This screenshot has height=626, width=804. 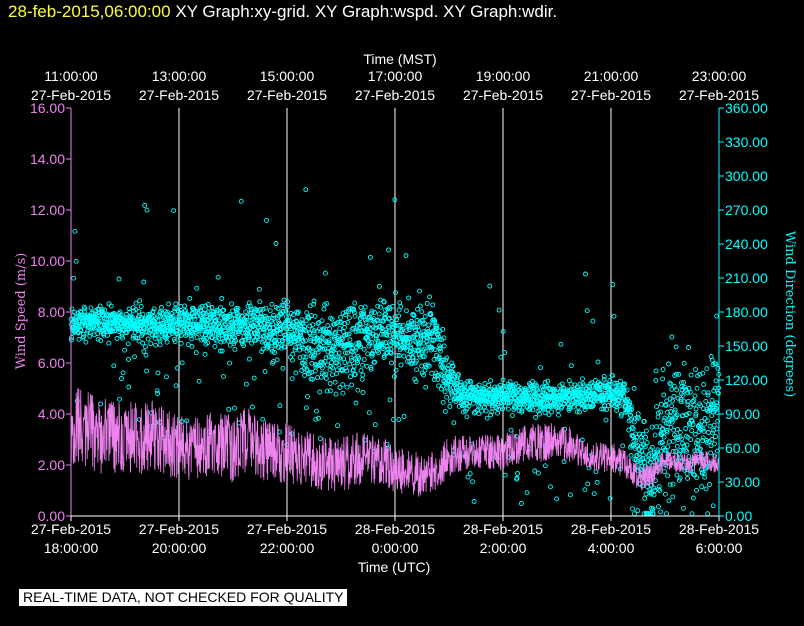 I want to click on bottom-axis-title: Time (UTC), so click(x=394, y=567).